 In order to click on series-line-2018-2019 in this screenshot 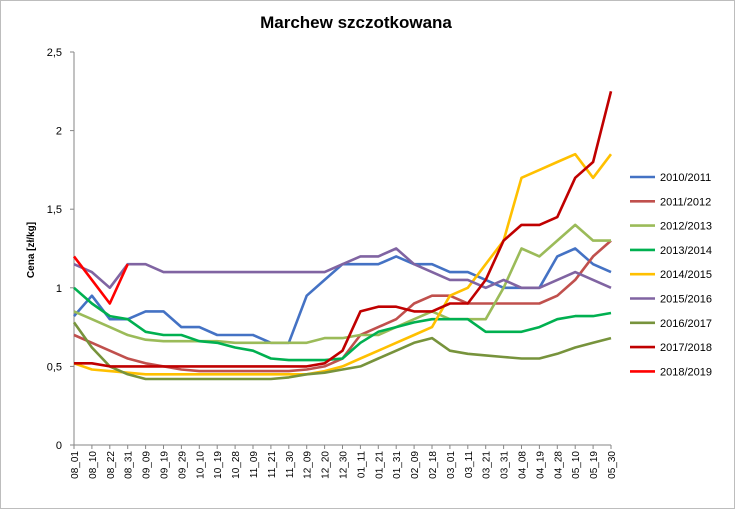, I will do `click(100, 280)`.